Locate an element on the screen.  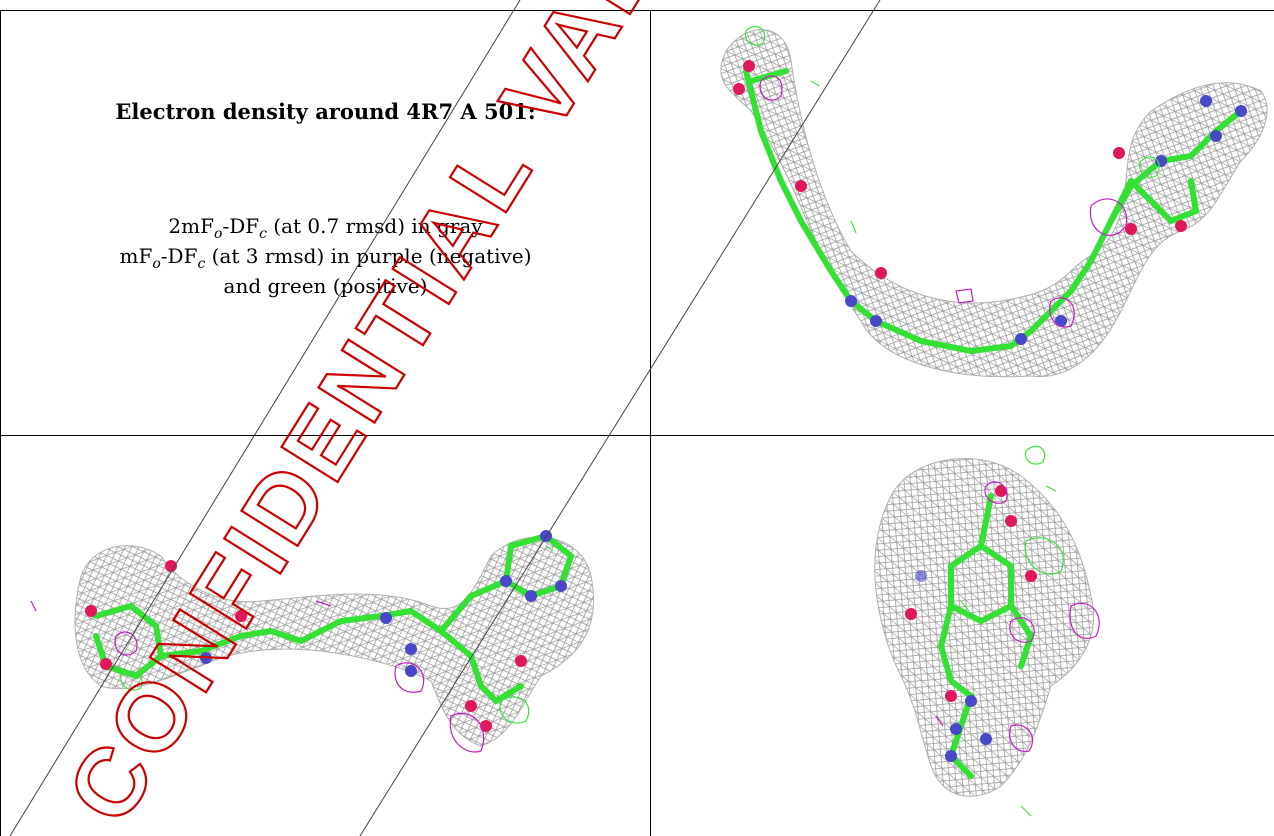
caption-line-3: and green (positive) is located at coordinates (325, 286).